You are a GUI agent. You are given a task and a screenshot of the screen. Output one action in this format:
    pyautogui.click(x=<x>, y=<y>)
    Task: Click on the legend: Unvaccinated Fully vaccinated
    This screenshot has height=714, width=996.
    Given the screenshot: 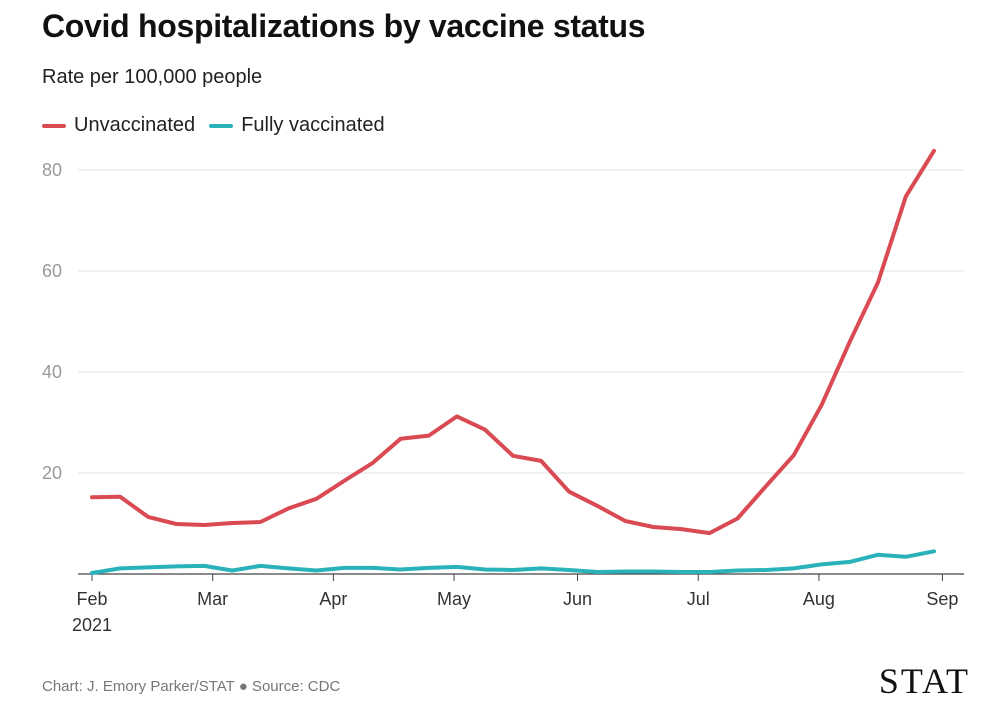 What is the action you would take?
    pyautogui.click(x=220, y=125)
    